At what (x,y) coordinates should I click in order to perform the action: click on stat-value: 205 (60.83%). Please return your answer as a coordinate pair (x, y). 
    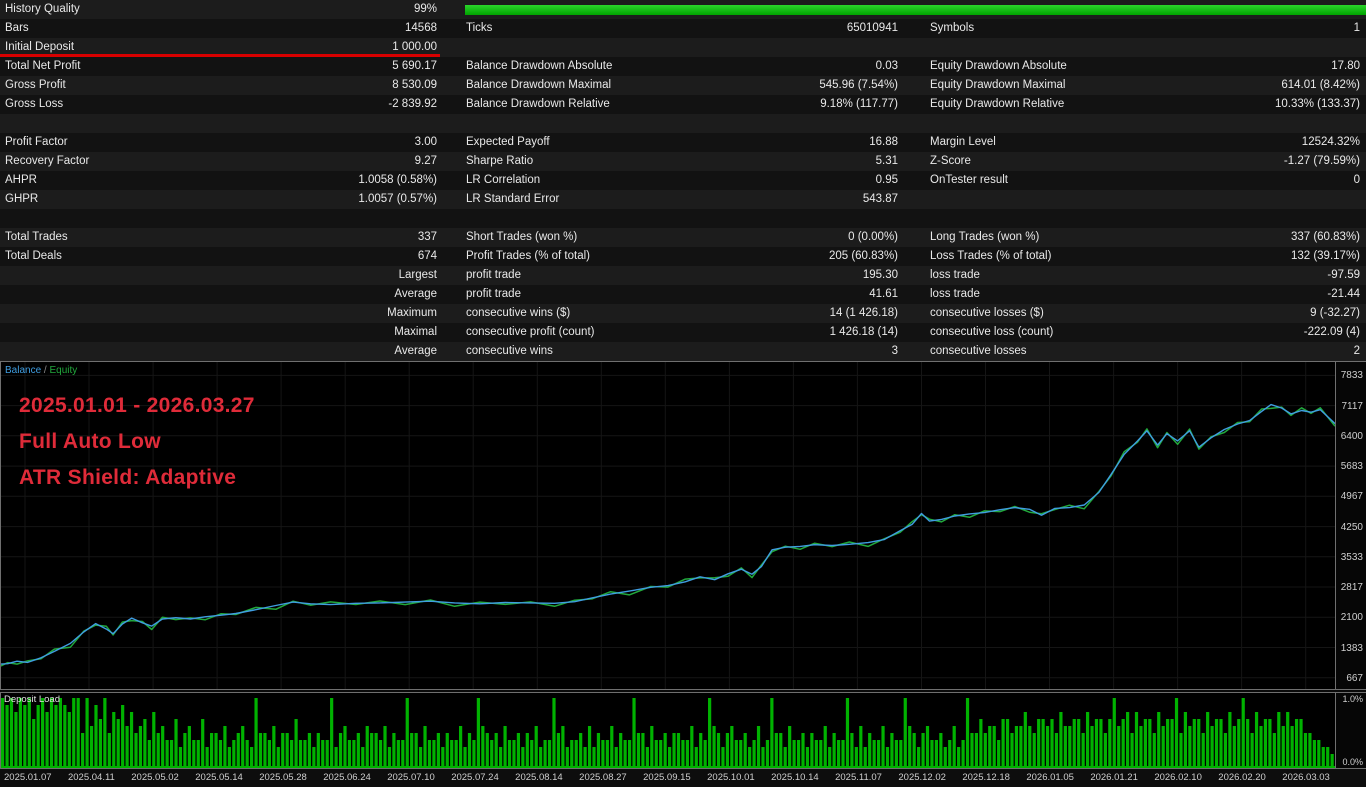
    Looking at the image, I should click on (863, 256).